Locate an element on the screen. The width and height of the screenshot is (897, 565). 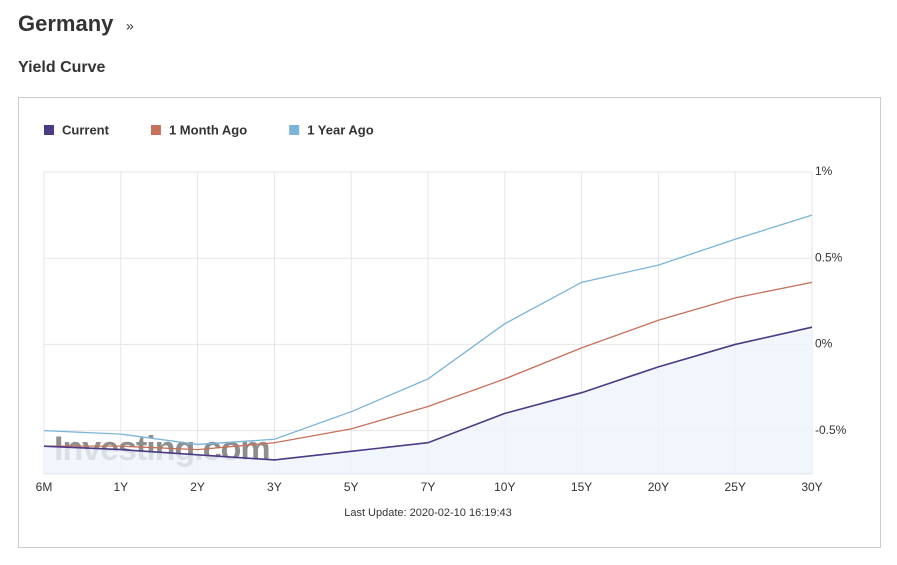
x-tick-label: 2Y is located at coordinates (197, 487).